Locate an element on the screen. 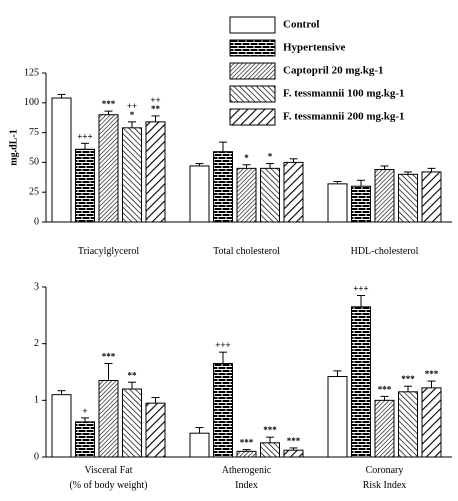 The image size is (458, 501). y-tick-label: 75 is located at coordinates (34, 132).